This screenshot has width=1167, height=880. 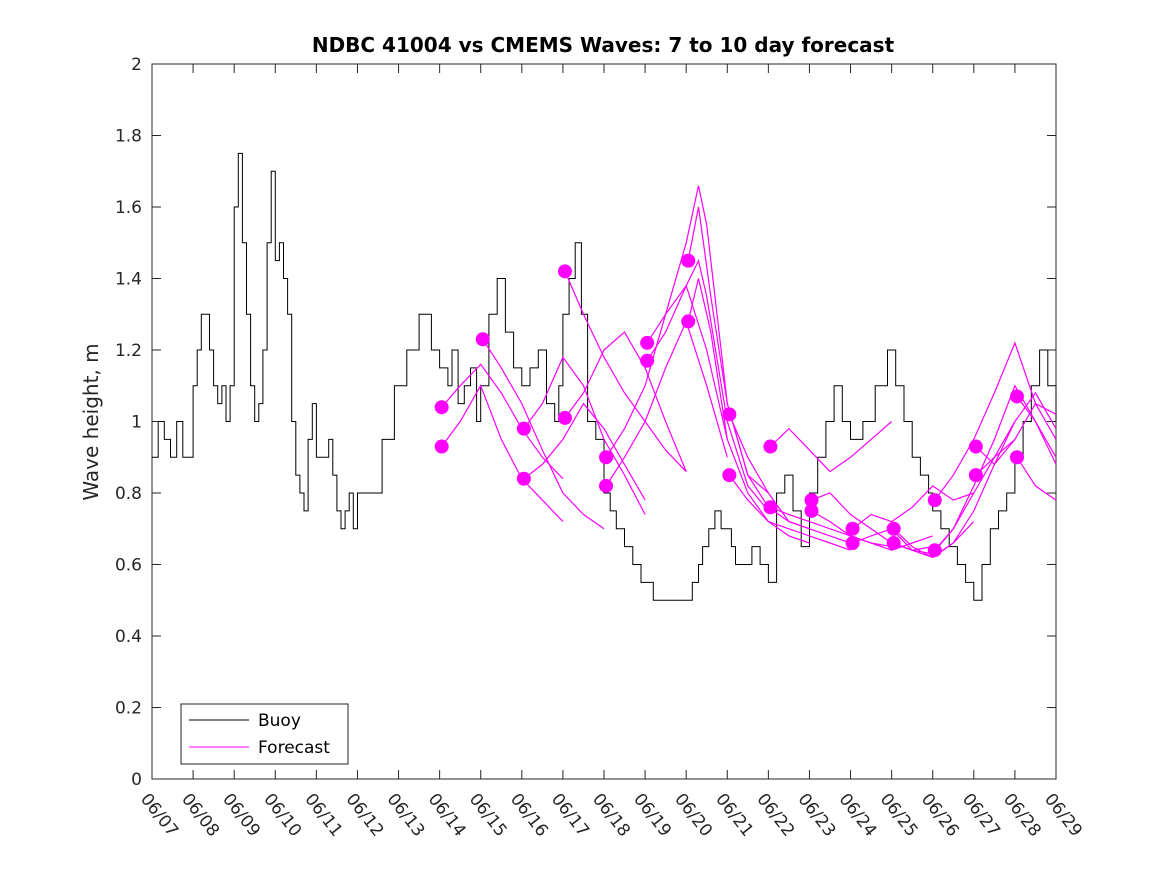 What do you see at coordinates (136, 423) in the screenshot?
I see `y-tick-label: 1` at bounding box center [136, 423].